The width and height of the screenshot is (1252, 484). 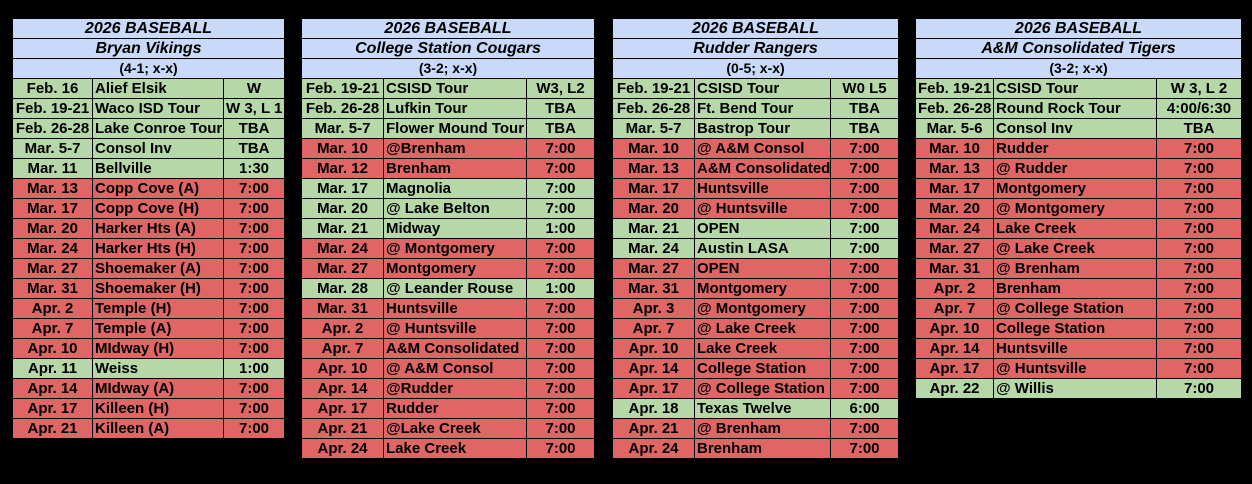 What do you see at coordinates (52, 368) in the screenshot?
I see `game-date: Apr. 11` at bounding box center [52, 368].